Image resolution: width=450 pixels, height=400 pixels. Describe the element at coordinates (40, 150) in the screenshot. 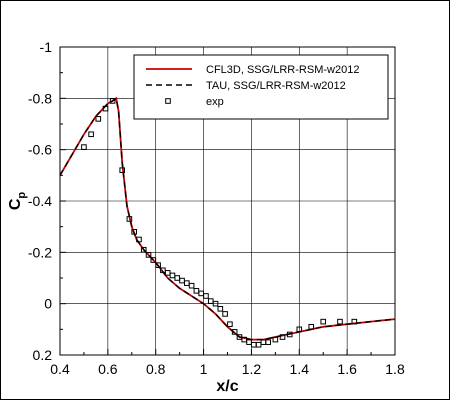

I see `y-tick-label: -0.6` at that location.